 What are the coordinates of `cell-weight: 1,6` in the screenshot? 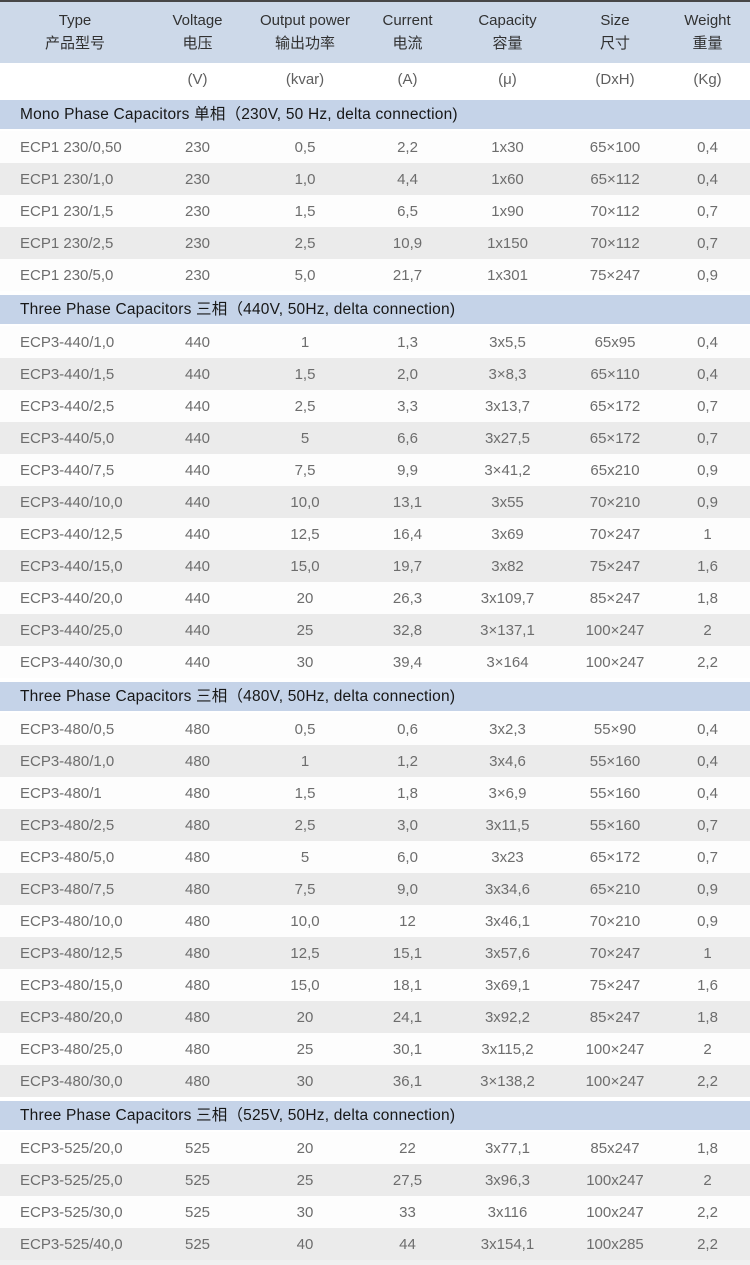 It's located at (707, 566).